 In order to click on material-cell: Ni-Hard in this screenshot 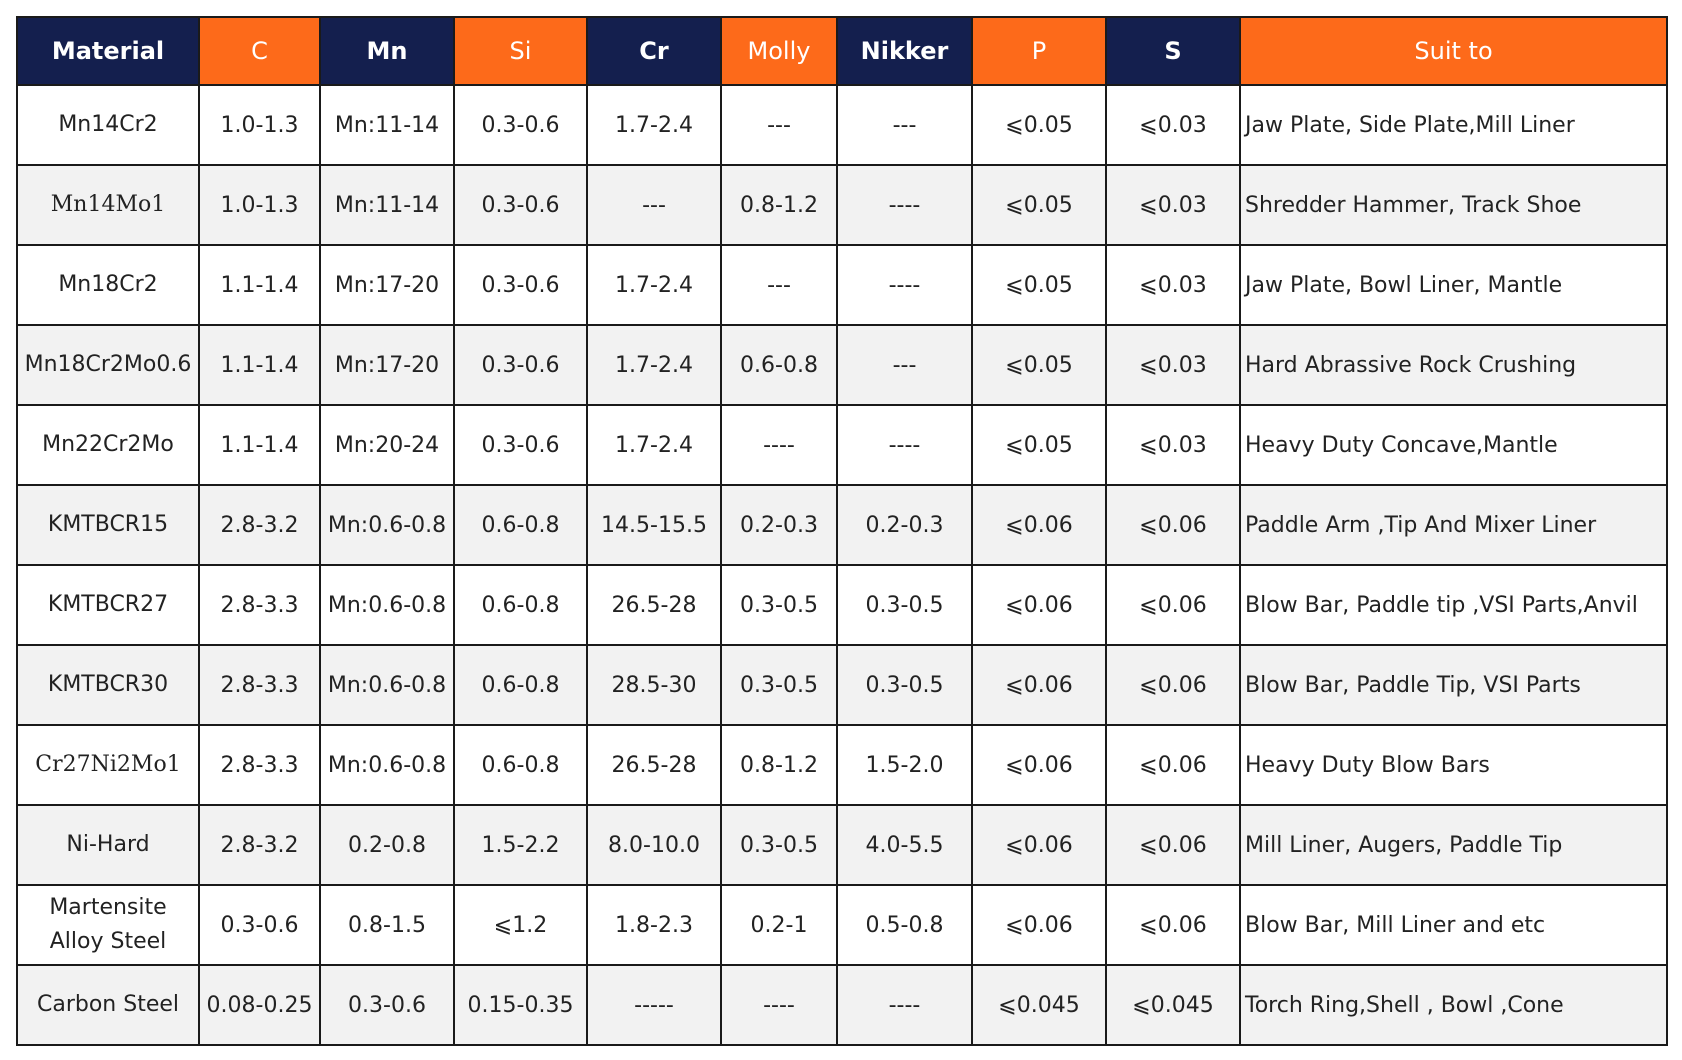, I will do `click(108, 845)`.